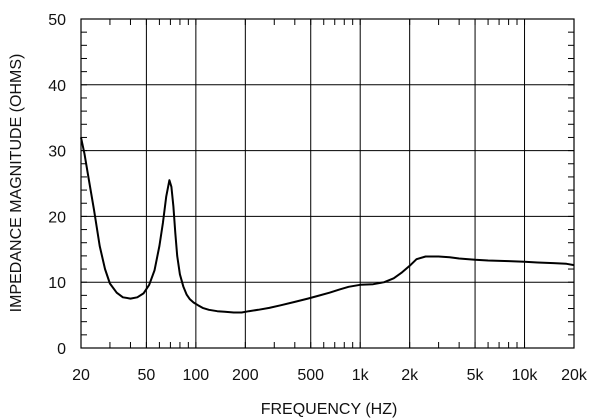 This screenshot has height=420, width=600. What do you see at coordinates (57, 217) in the screenshot?
I see `y-tick-label: 20` at bounding box center [57, 217].